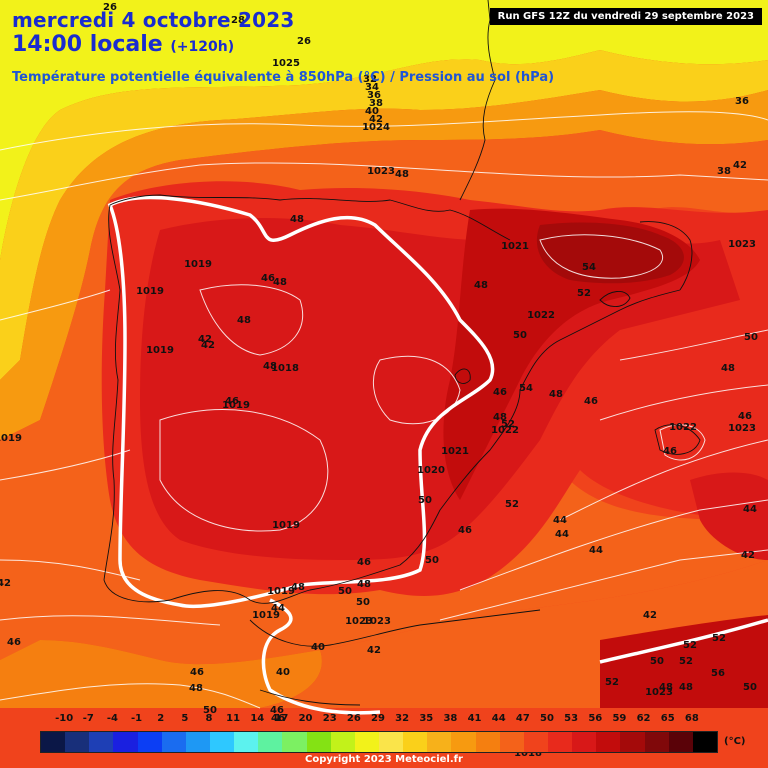  Describe the element at coordinates (238, 20) in the screenshot. I see `theta-label: 28` at that location.